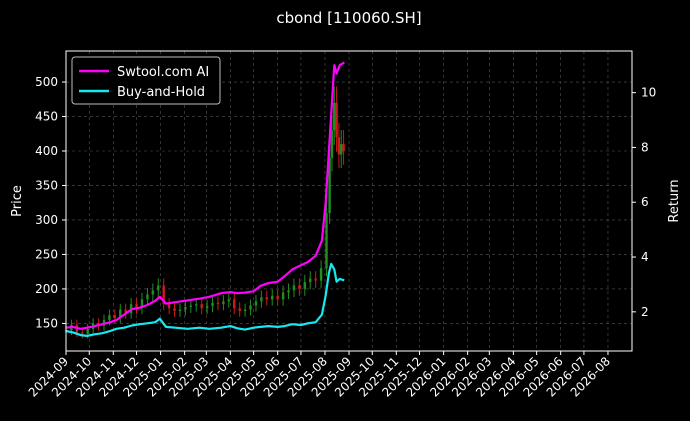  I want to click on y2-tick-label: 4, so click(645, 257).